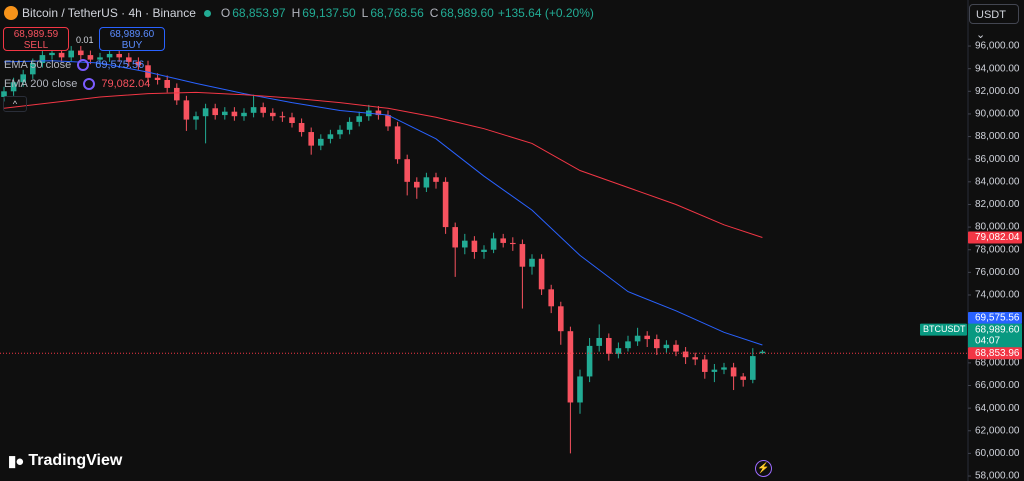  Describe the element at coordinates (85, 40) in the screenshot. I see `order-qty: 0.01` at that location.